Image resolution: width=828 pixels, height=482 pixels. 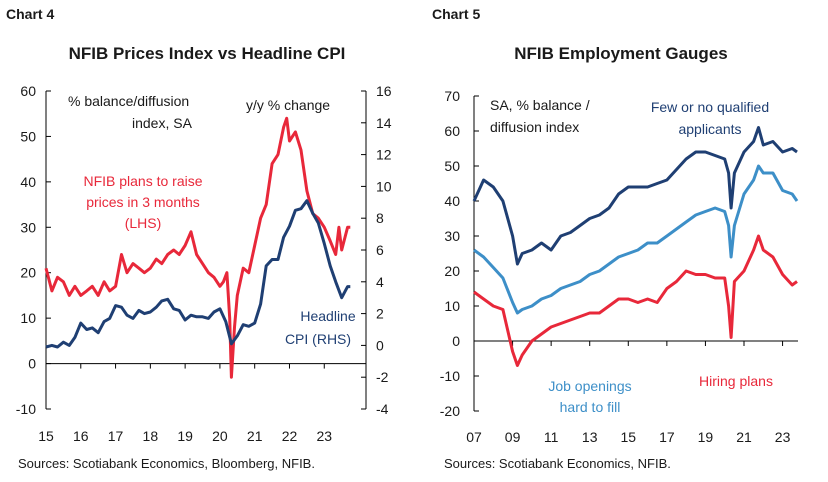 What do you see at coordinates (380, 250) in the screenshot?
I see `chart4-right-tick-label: 6` at bounding box center [380, 250].